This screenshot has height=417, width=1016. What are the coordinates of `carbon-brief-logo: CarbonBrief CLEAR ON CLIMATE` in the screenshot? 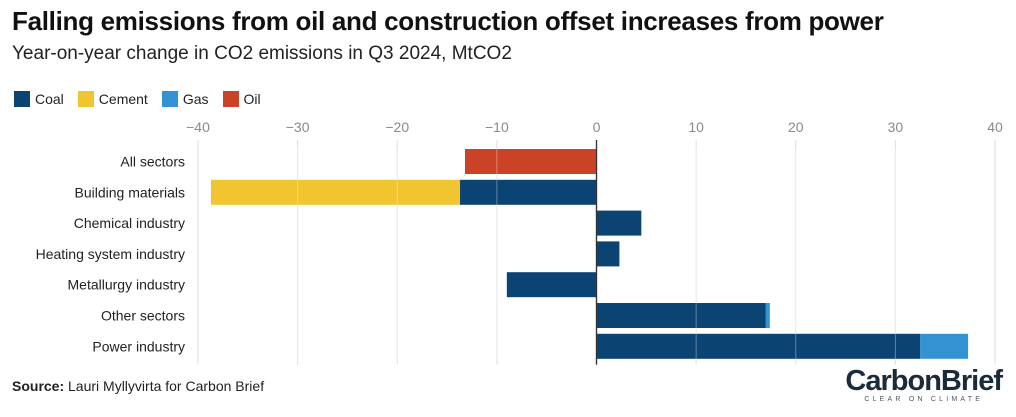 It's located at (924, 384).